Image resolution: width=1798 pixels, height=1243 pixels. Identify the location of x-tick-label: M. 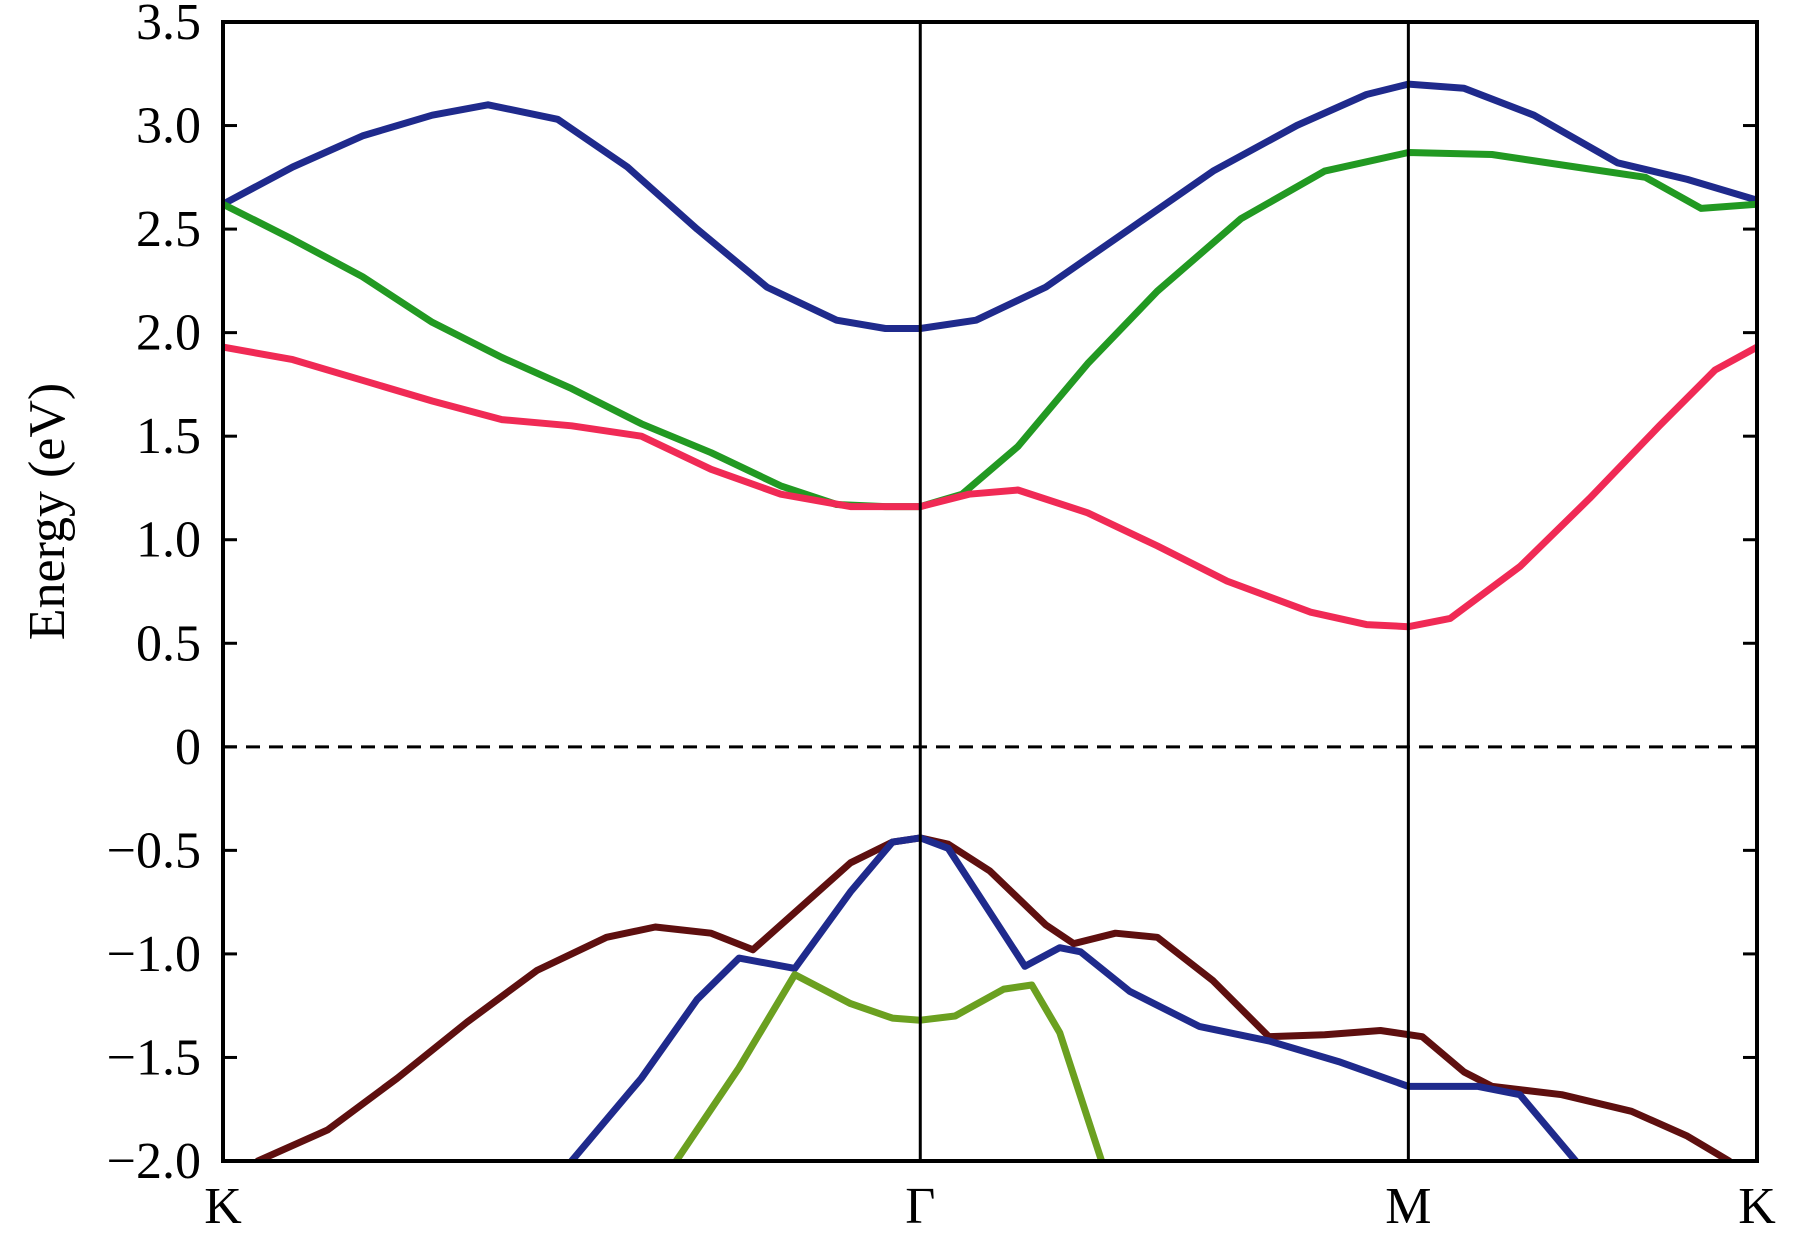
(1408, 1206).